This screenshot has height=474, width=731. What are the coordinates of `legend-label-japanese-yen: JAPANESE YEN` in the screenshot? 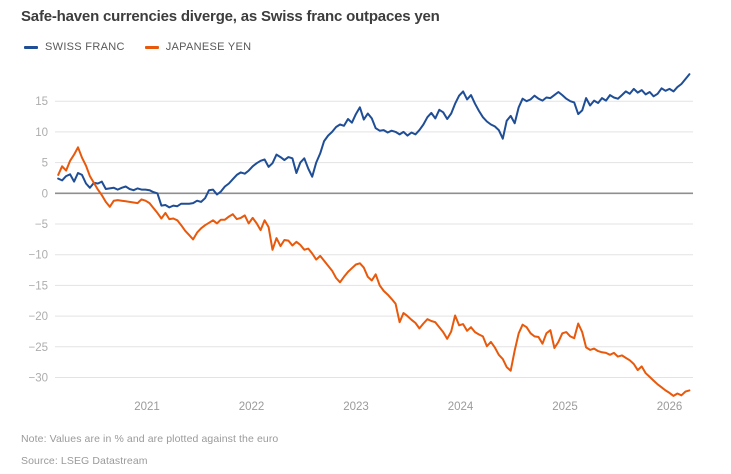 It's located at (208, 47).